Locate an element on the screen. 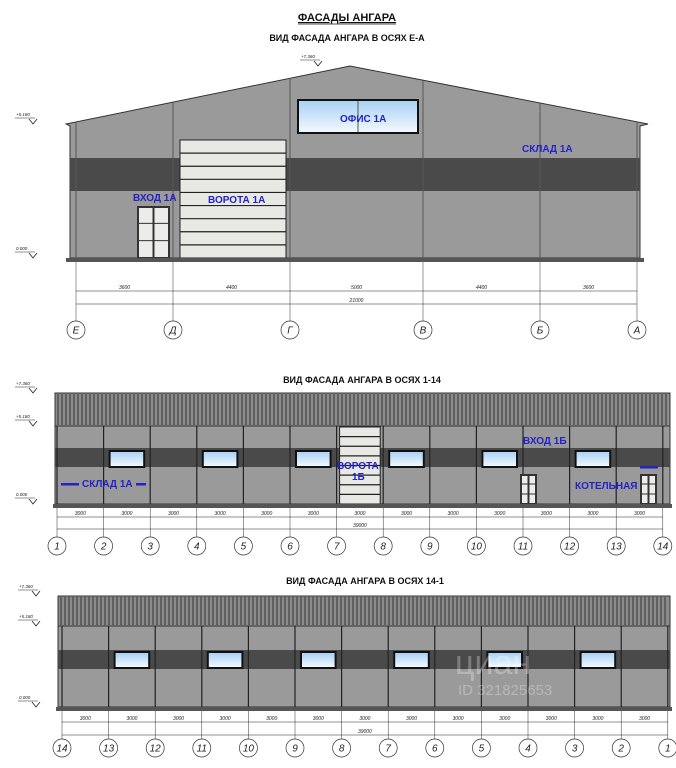 Image resolution: width=676 pixels, height=768 pixels. label-gate-1a: ВОРОТА 1А is located at coordinates (236, 200).